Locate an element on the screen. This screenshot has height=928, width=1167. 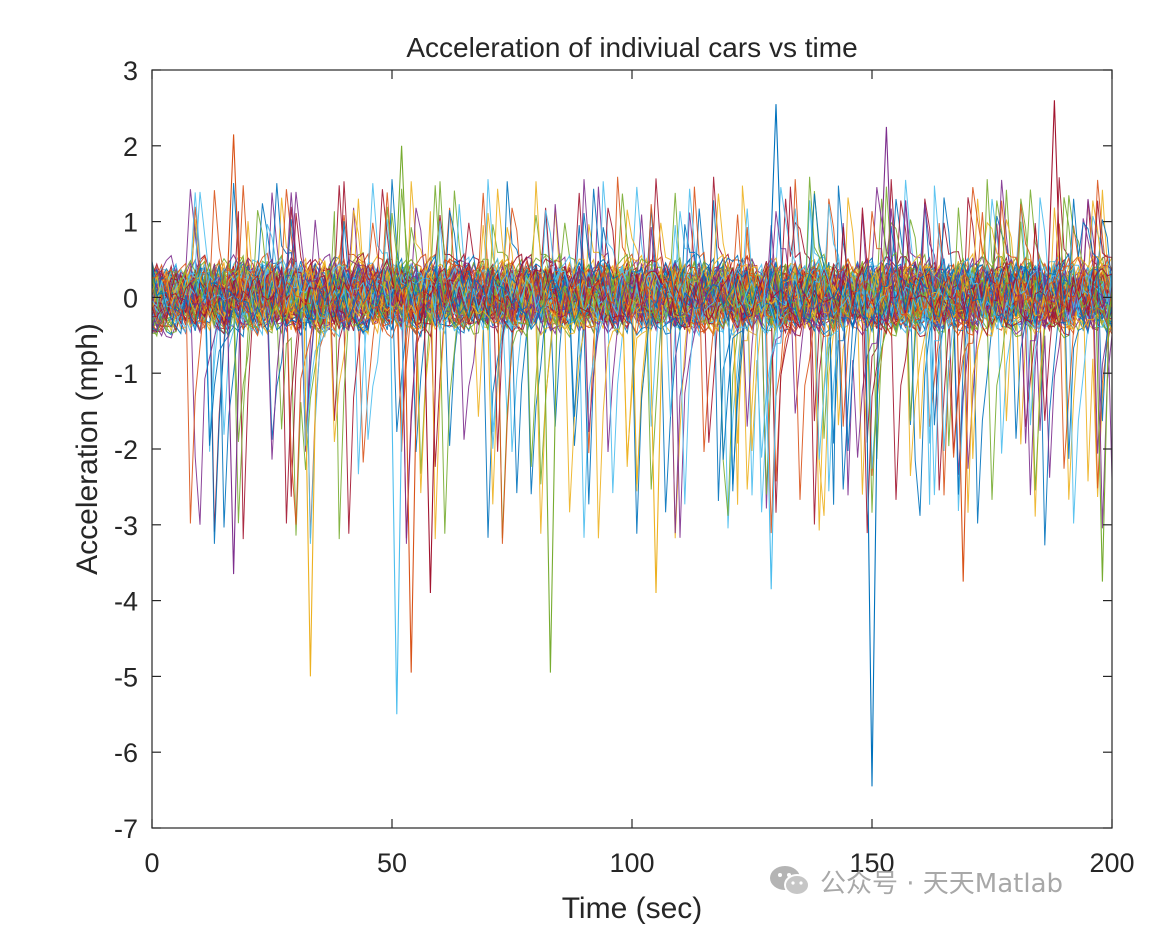
y-tick-label: 3 is located at coordinates (130, 71).